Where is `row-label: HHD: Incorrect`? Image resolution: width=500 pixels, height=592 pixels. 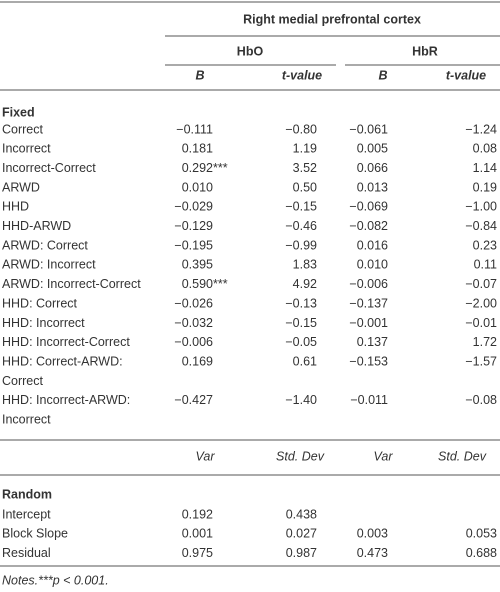 row-label: HHD: Incorrect is located at coordinates (43, 323).